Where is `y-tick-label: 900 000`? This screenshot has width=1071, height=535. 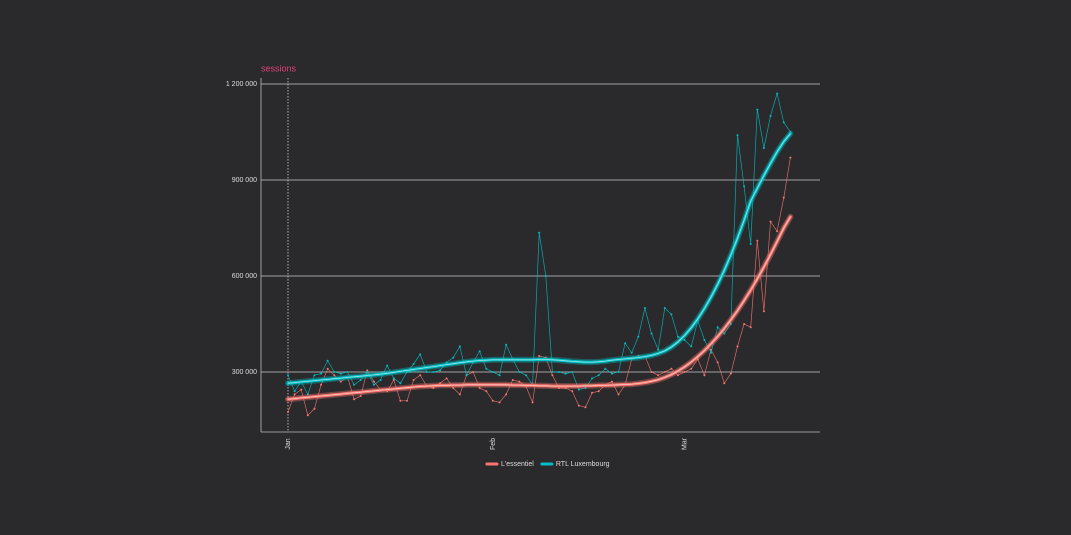
y-tick-label: 900 000 is located at coordinates (244, 180).